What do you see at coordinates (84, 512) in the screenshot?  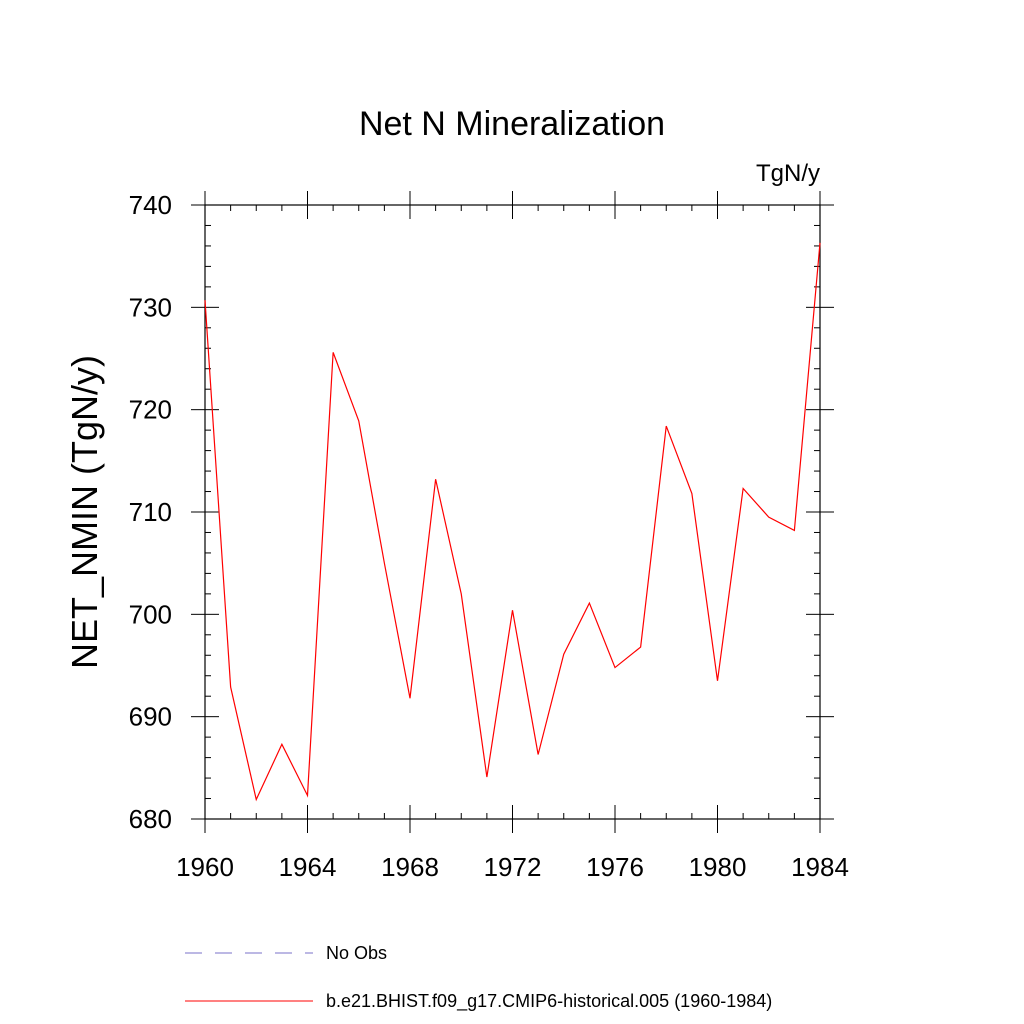 I see `y-axis-label: NET_NMIN (TgN/y)` at bounding box center [84, 512].